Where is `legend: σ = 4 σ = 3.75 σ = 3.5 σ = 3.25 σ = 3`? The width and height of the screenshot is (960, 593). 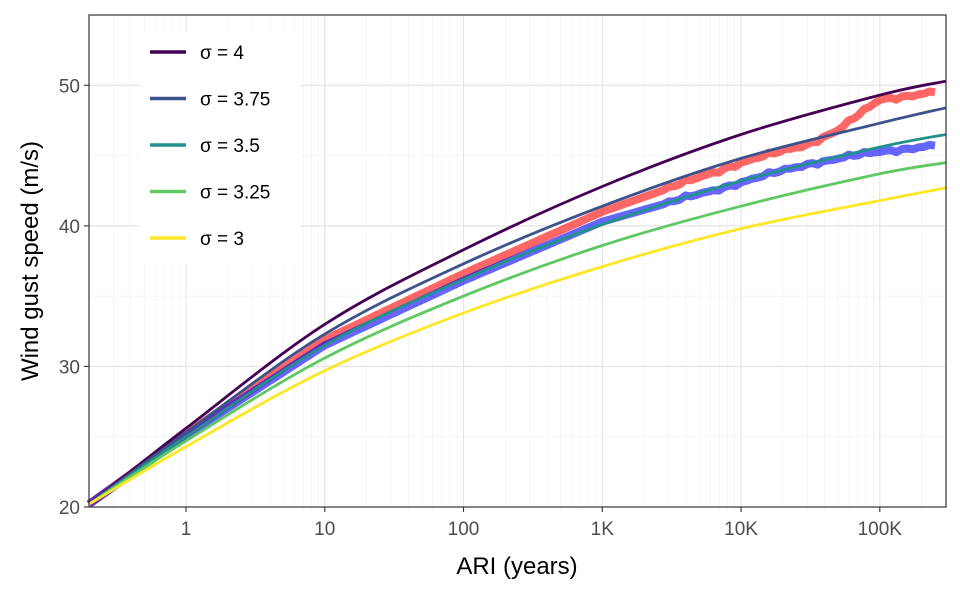 legend: σ = 4 σ = 3.75 σ = 3.5 σ = 3.25 σ = 3 is located at coordinates (220, 148).